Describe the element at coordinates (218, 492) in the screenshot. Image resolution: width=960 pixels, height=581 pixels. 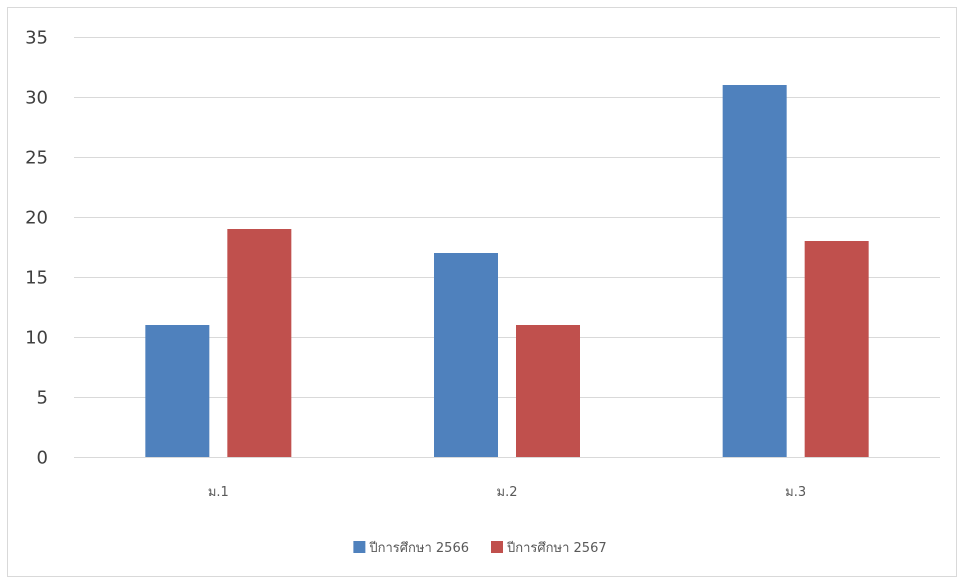
I see `x-category-label: ม.1` at that location.